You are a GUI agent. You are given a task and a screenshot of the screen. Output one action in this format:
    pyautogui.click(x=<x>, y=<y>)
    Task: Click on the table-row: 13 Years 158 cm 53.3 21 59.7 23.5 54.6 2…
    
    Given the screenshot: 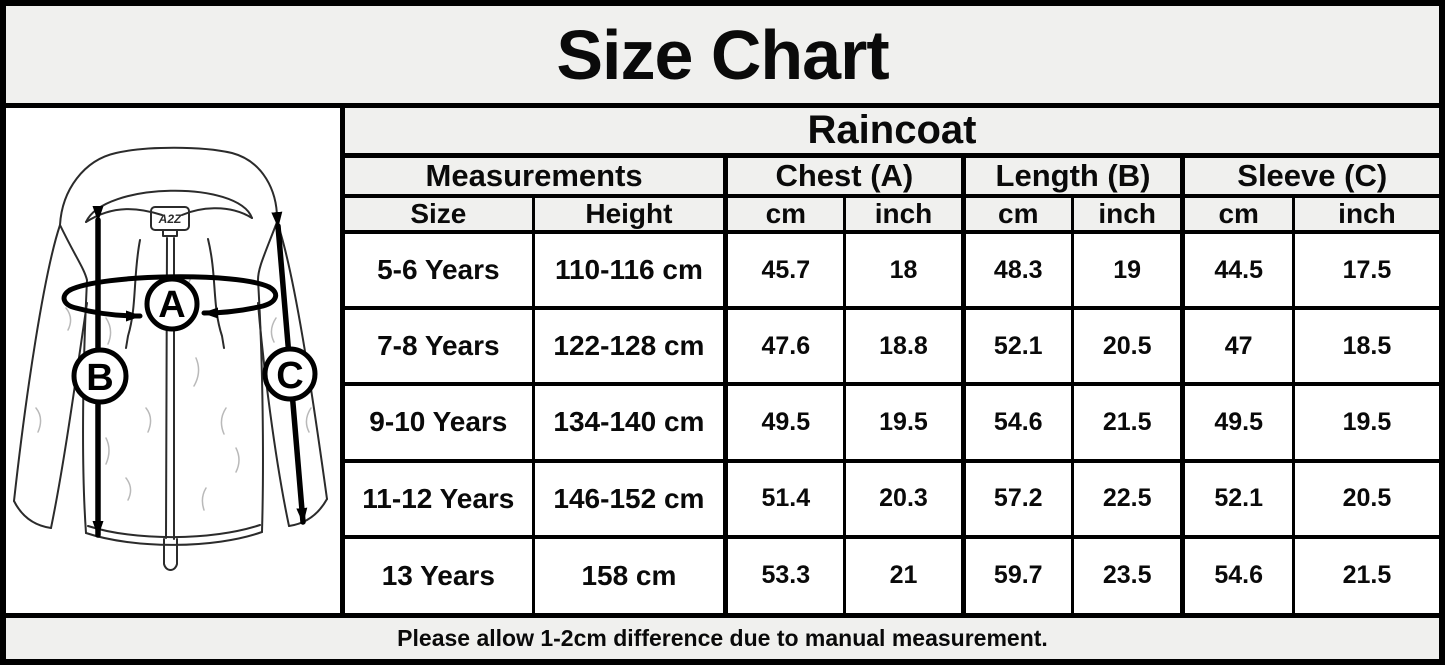 What is the action you would take?
    pyautogui.click(x=892, y=573)
    